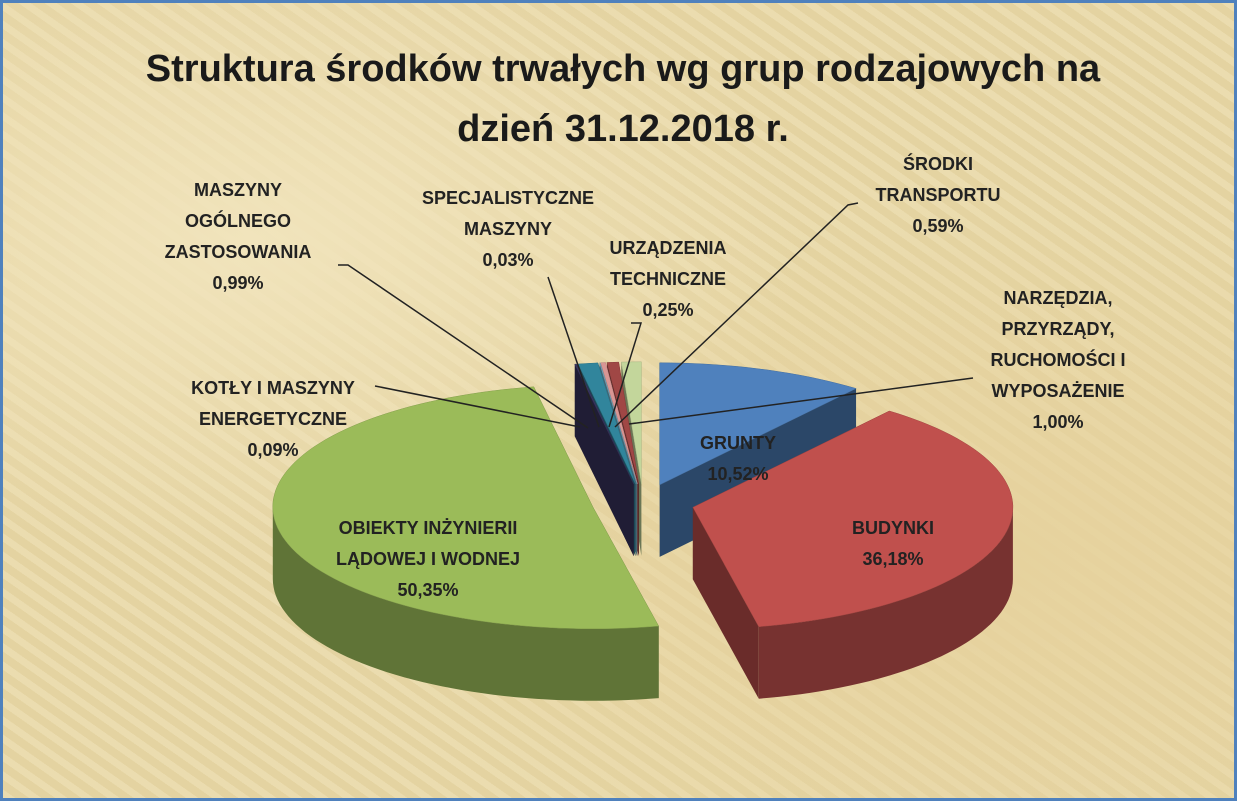 The image size is (1237, 804). What do you see at coordinates (238, 221) in the screenshot?
I see `category-name: MASZYNY OGÓLNEGO ZASTOSOWANIA` at bounding box center [238, 221].